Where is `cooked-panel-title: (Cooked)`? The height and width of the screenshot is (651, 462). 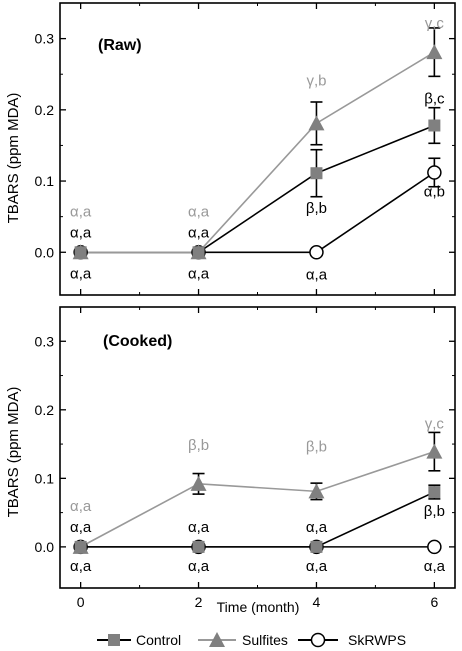 cooked-panel-title: (Cooked) is located at coordinates (137, 341).